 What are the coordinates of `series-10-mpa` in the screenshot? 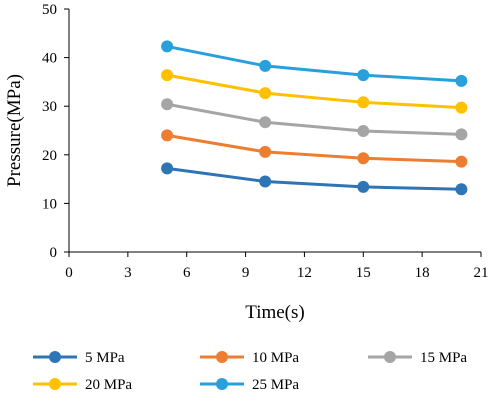 It's located at (314, 148).